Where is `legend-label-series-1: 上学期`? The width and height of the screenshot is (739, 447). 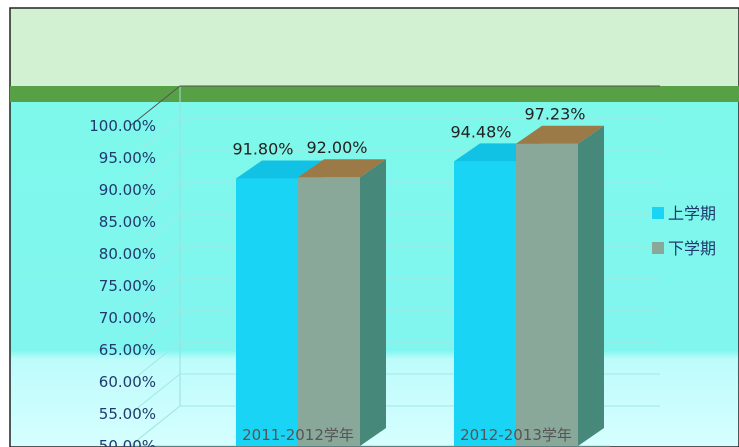
legend-label-series-1: 上学期 is located at coordinates (692, 213).